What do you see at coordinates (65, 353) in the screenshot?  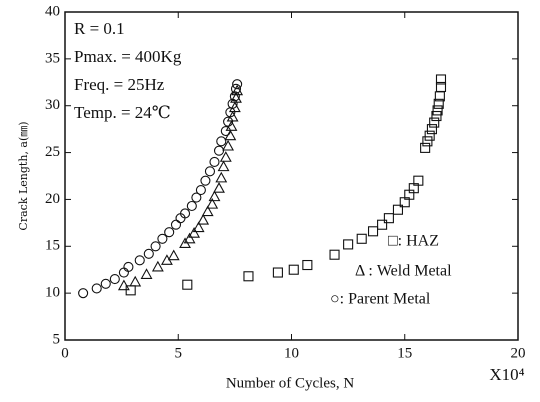 I see `x-tick-label: 0` at bounding box center [65, 353].